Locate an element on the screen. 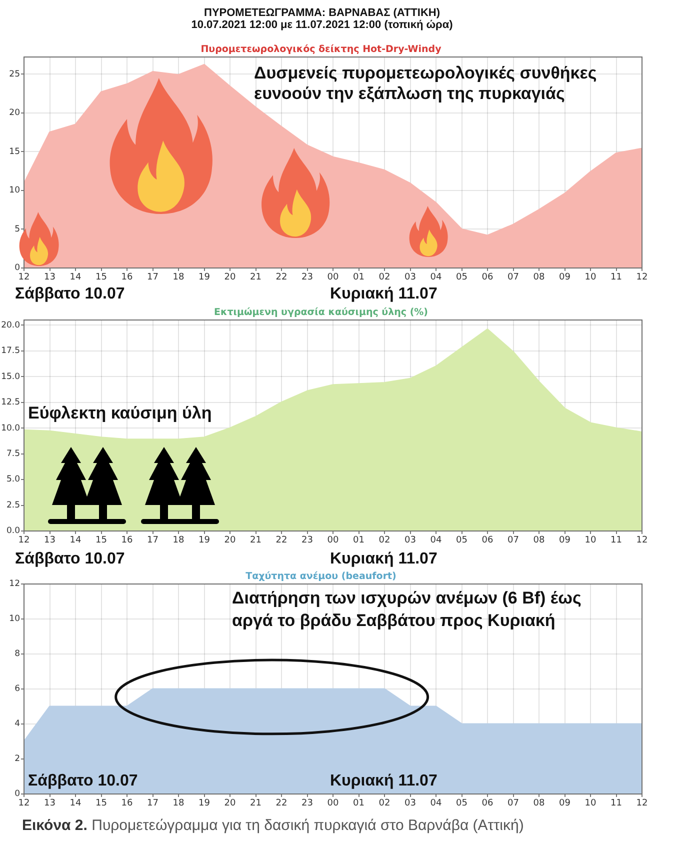  y-tick-label: 8 is located at coordinates (17, 654).